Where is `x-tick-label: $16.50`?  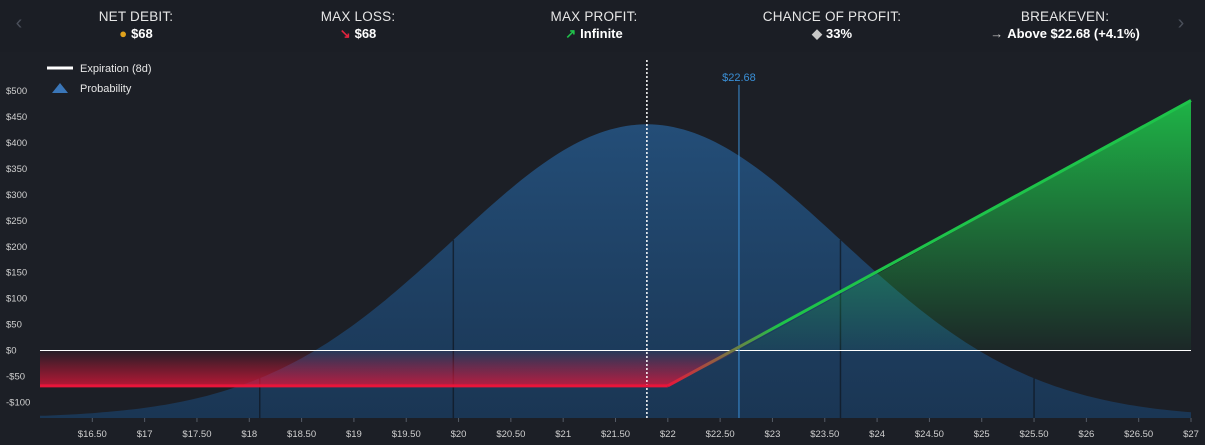
x-tick-label: $16.50 is located at coordinates (92, 434).